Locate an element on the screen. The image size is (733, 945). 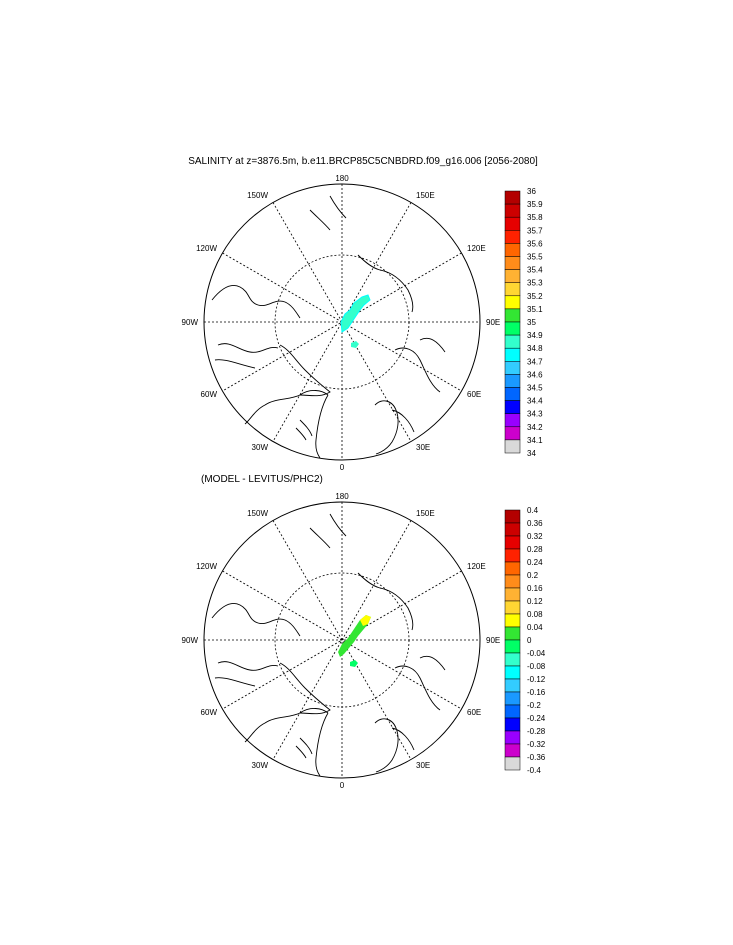
colorbar-tick-label: 35.5 is located at coordinates (535, 257).